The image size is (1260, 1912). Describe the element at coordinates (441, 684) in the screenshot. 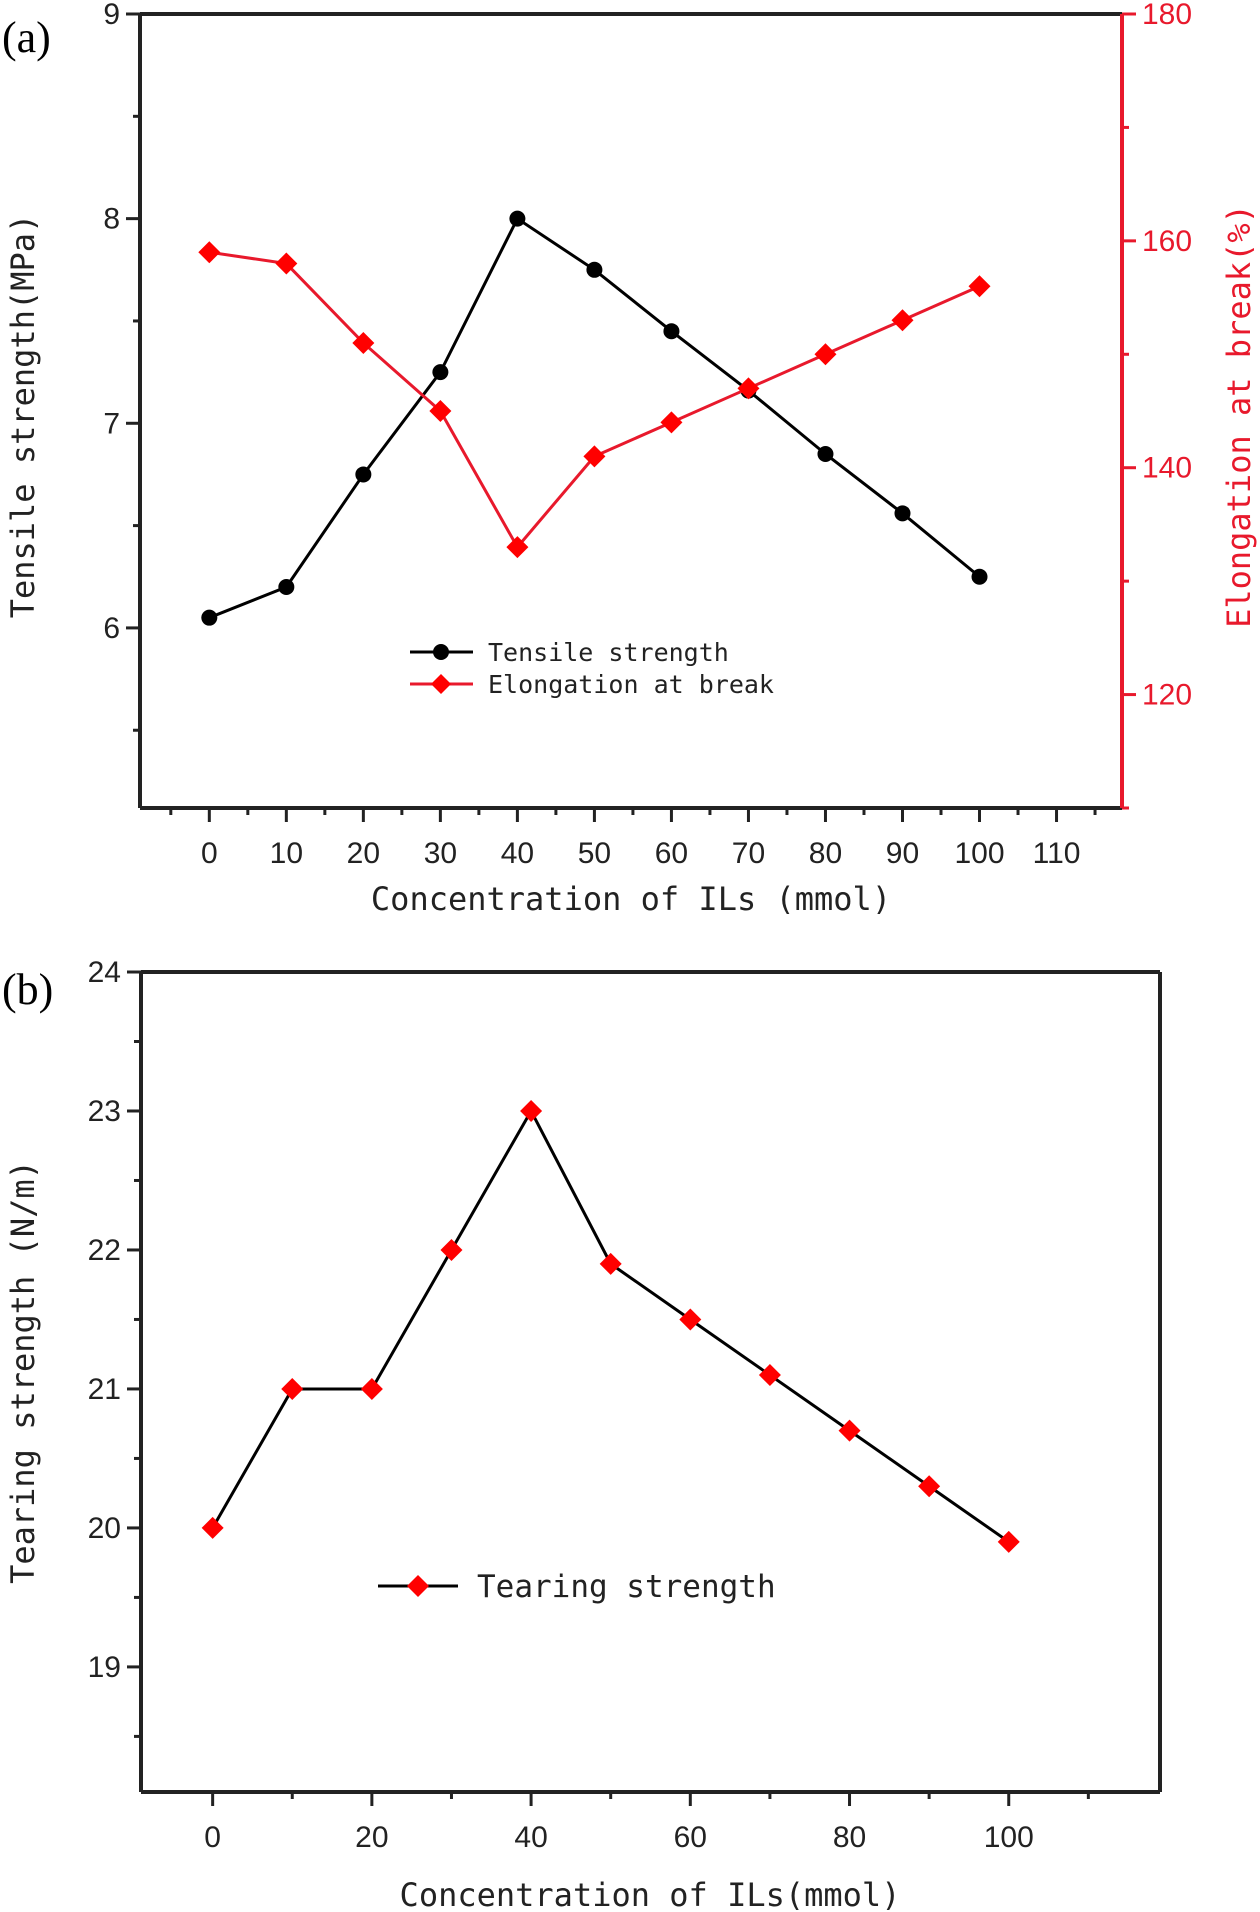

I see `legend-marker-elongation` at that location.